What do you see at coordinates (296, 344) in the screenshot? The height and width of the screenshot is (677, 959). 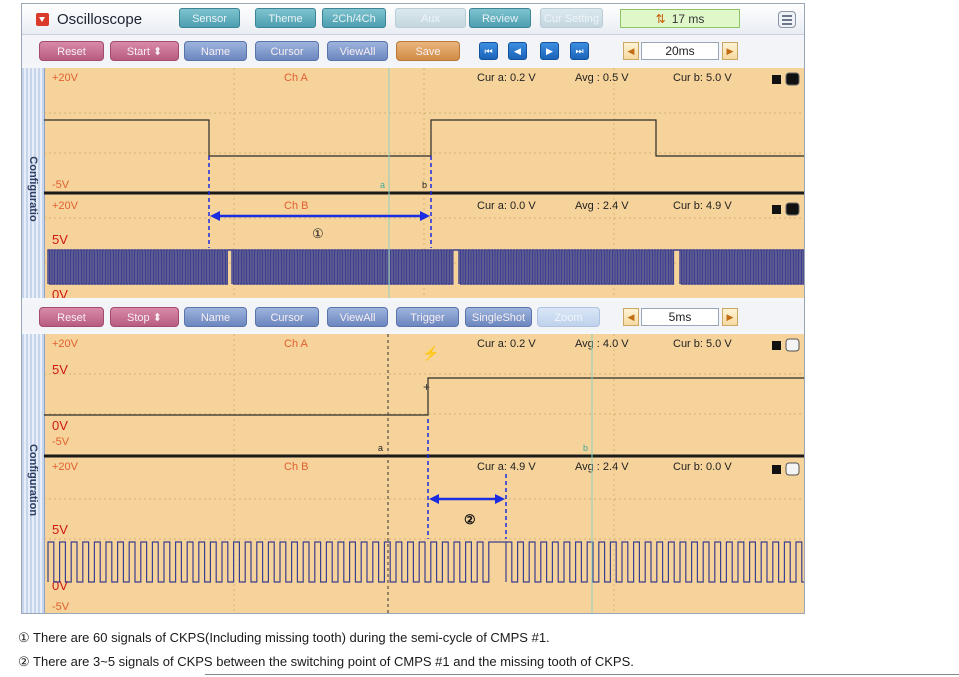 I see `p2-cha-name: Ch A` at bounding box center [296, 344].